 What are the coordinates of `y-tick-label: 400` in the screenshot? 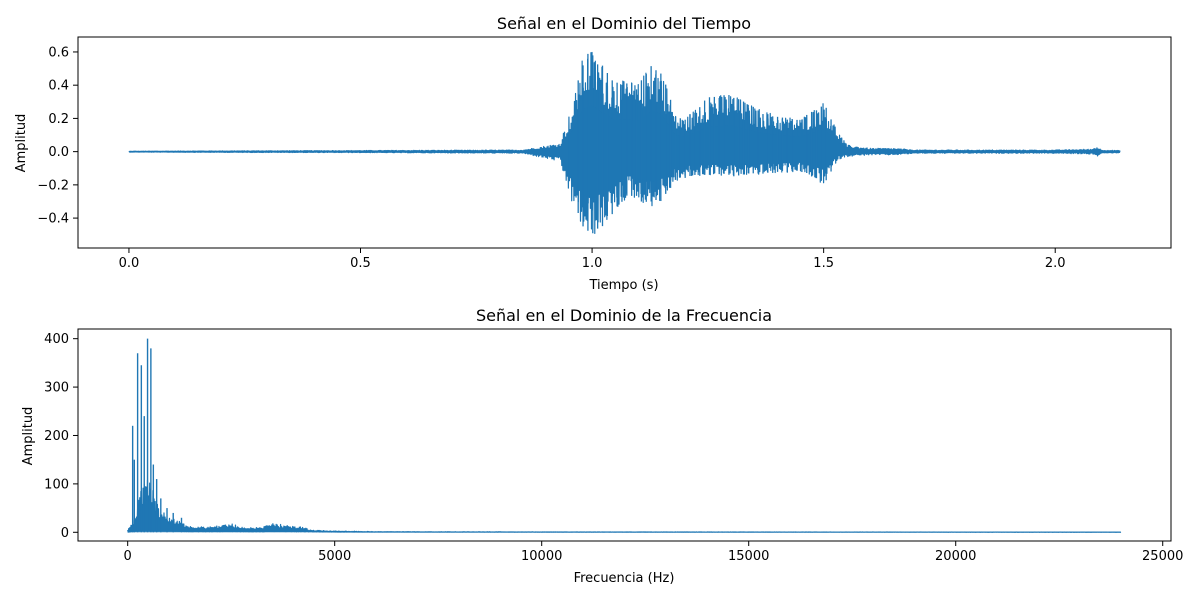 It's located at (56, 339).